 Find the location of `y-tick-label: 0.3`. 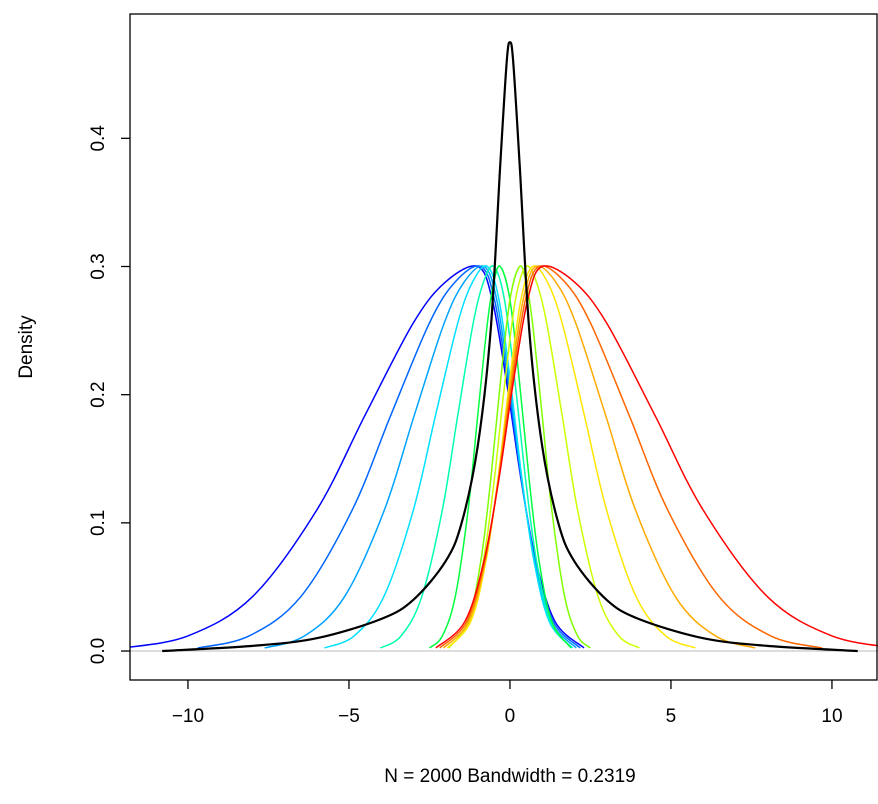

y-tick-label: 0.3 is located at coordinates (98, 266).